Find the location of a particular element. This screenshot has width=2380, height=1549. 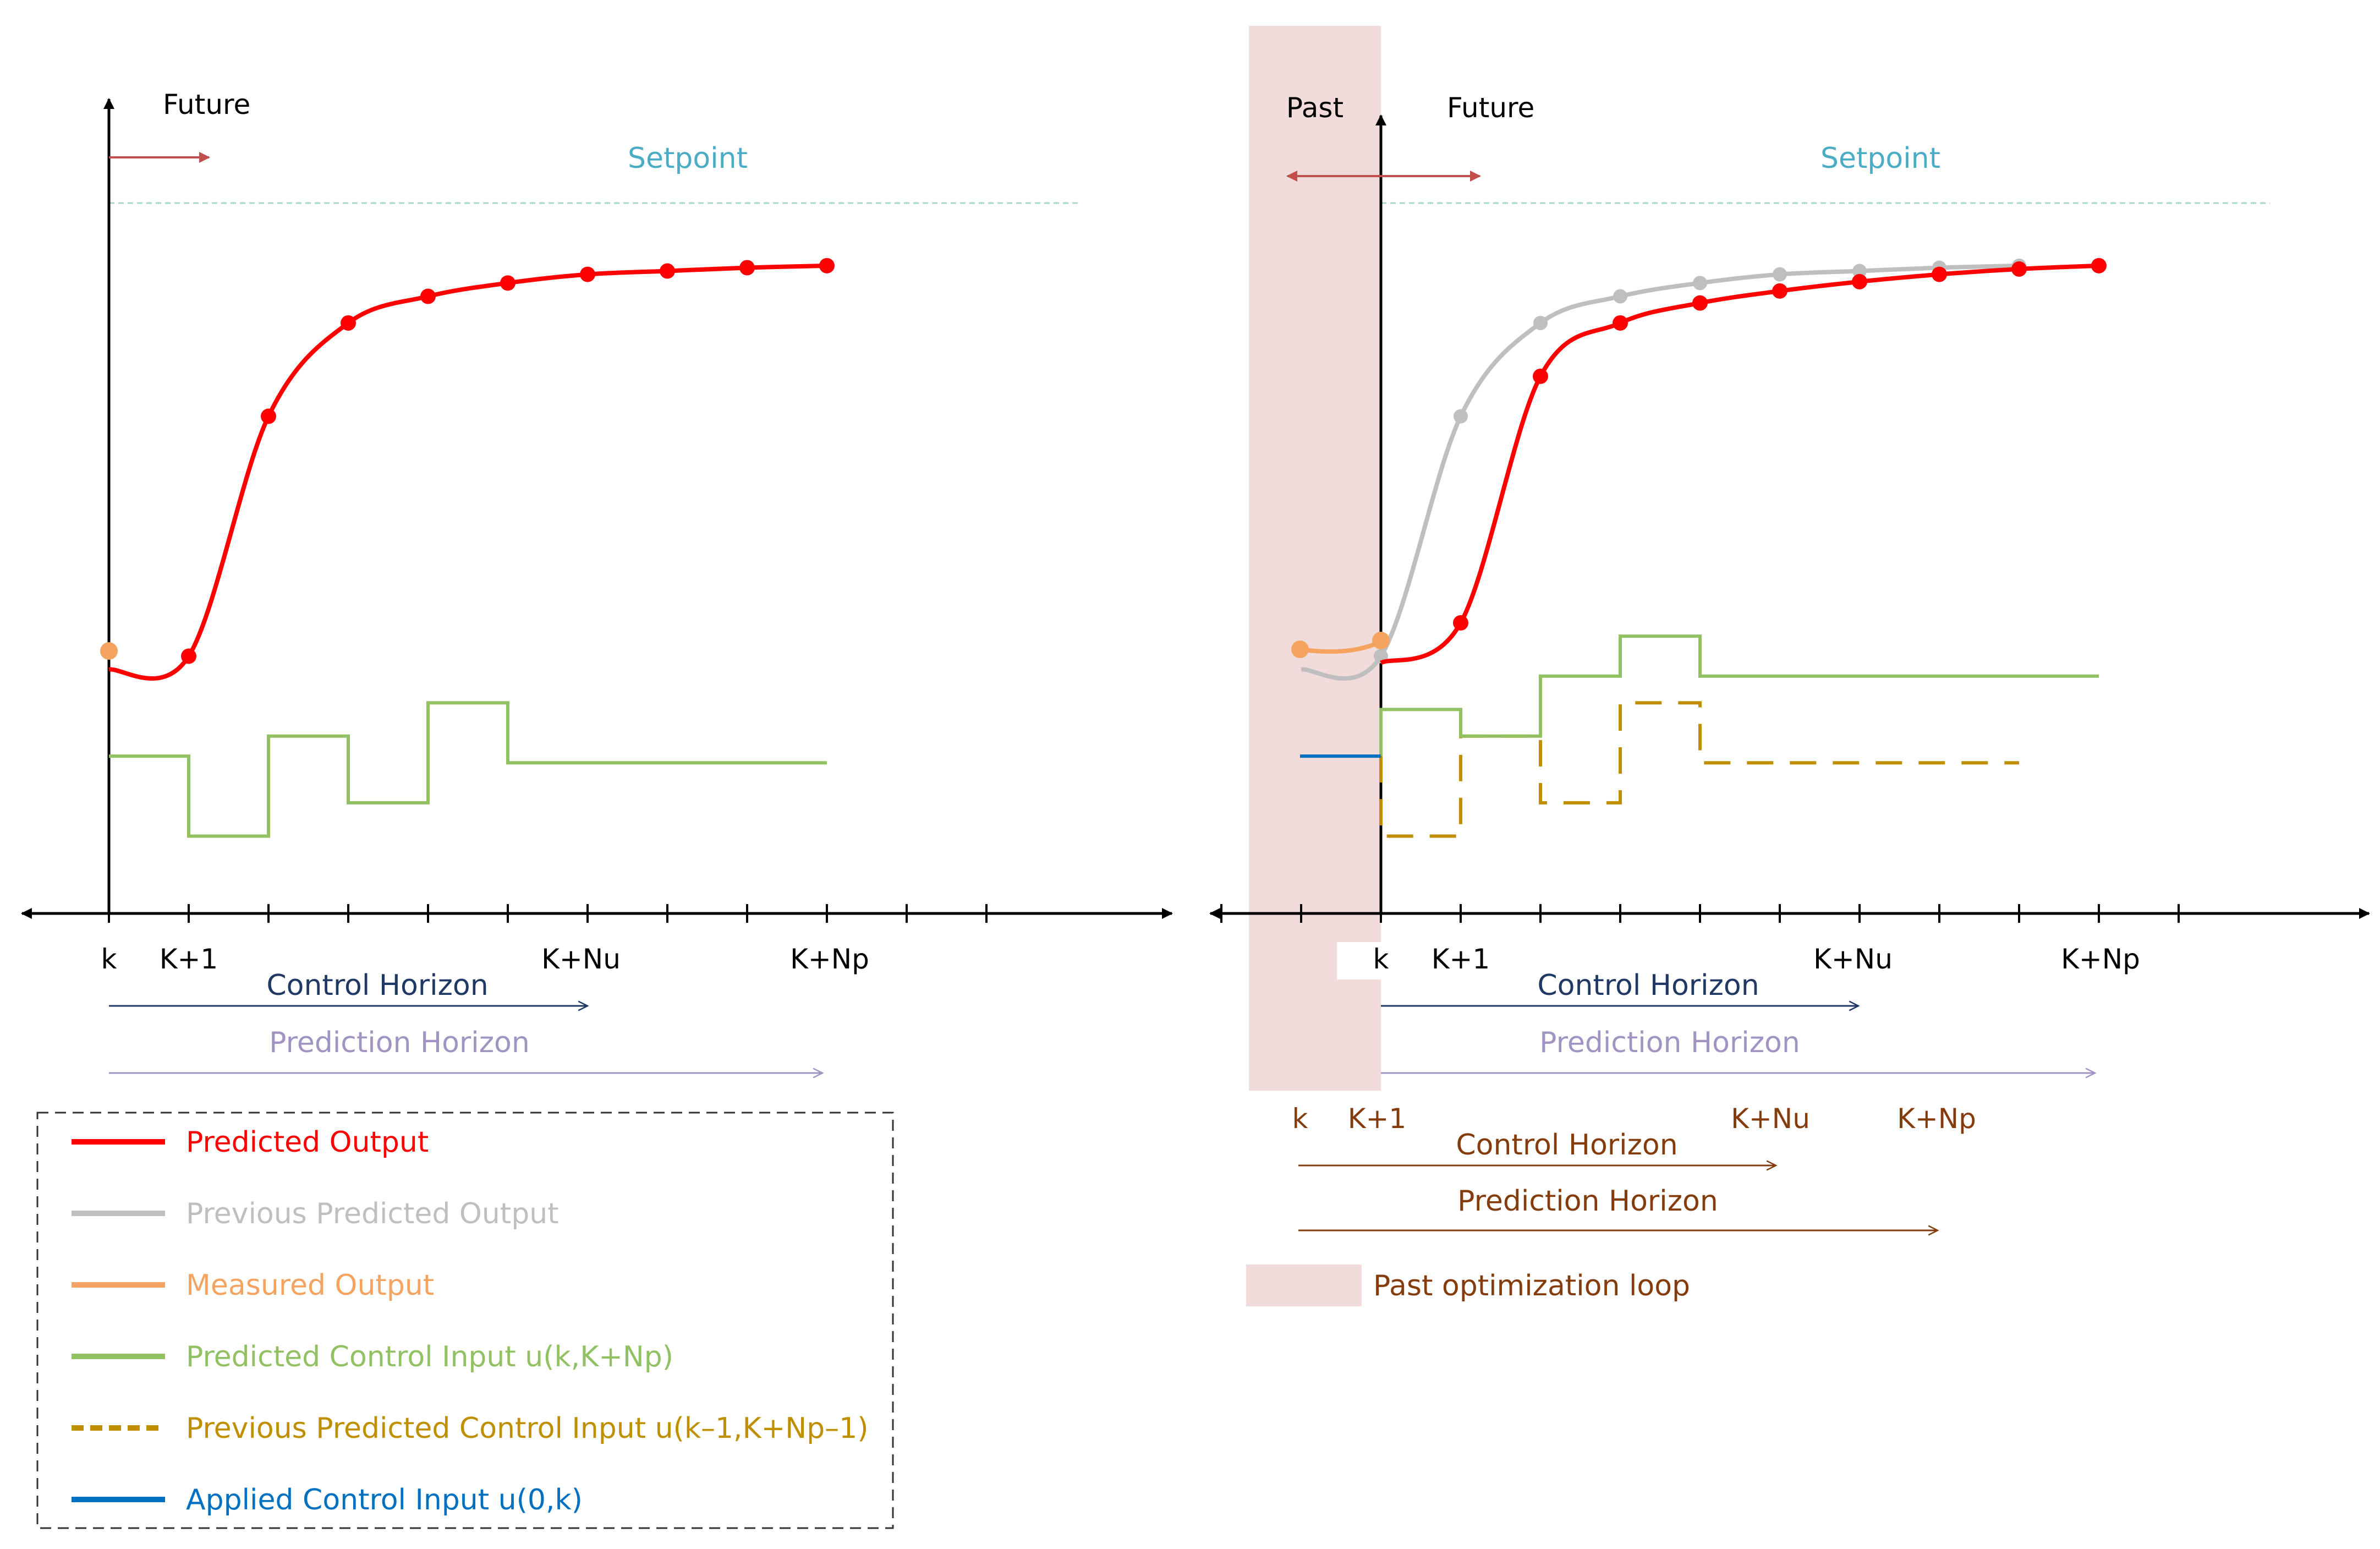

past-tick-label-knu: K+Nu is located at coordinates (1770, 1119).